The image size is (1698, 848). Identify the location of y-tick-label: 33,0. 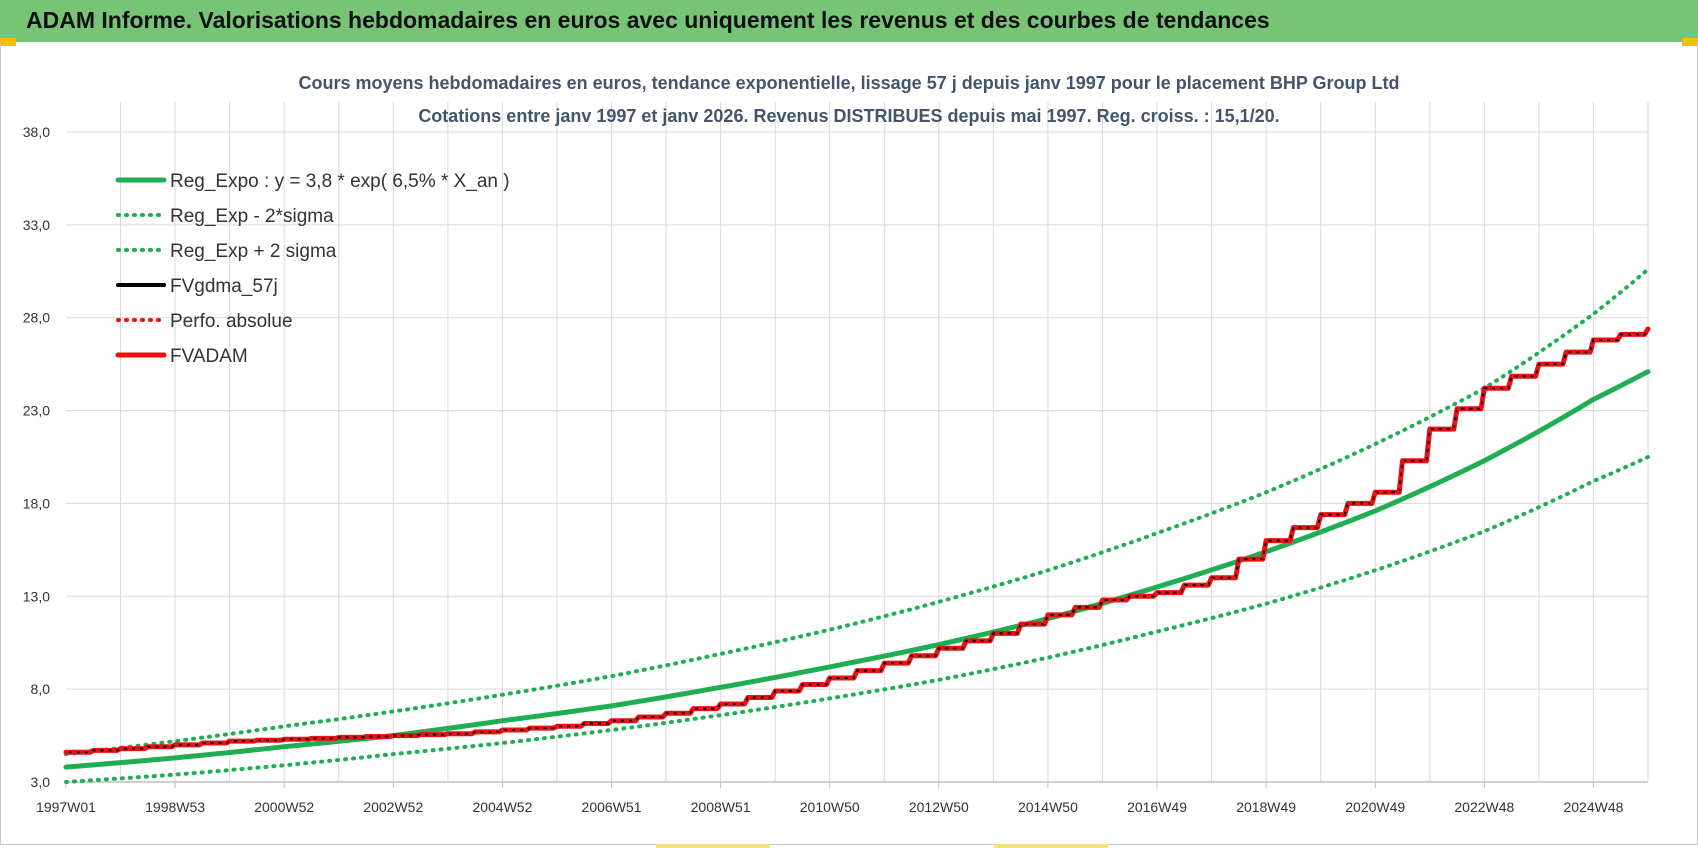
(36, 225).